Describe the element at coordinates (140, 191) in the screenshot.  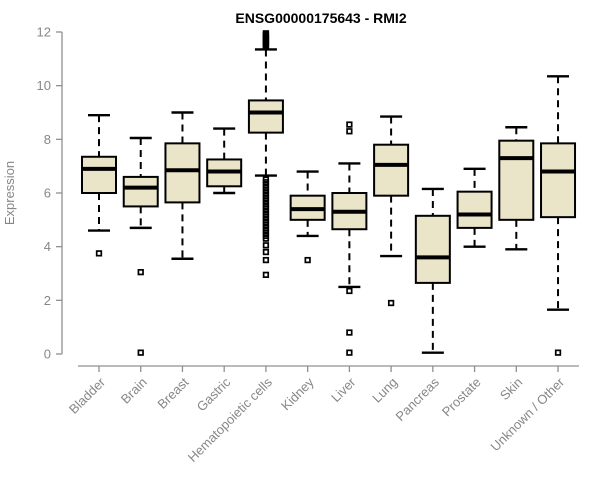
I see `box-brain` at that location.